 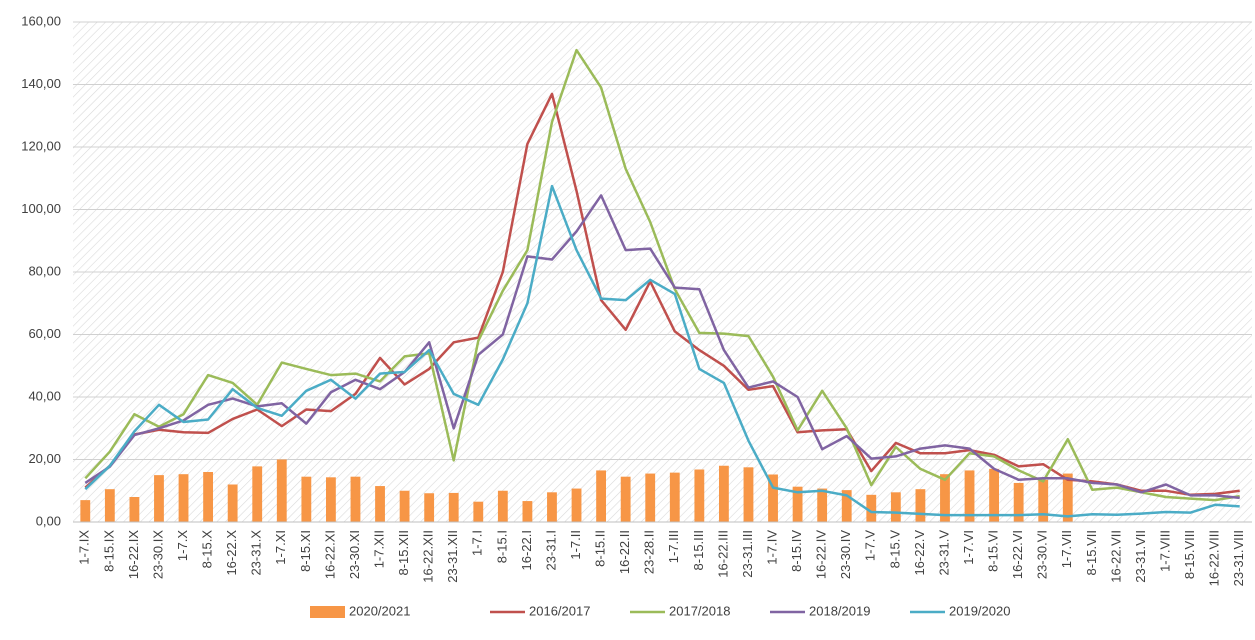 I want to click on x-tick-label: 16-22.XII, so click(x=428, y=556).